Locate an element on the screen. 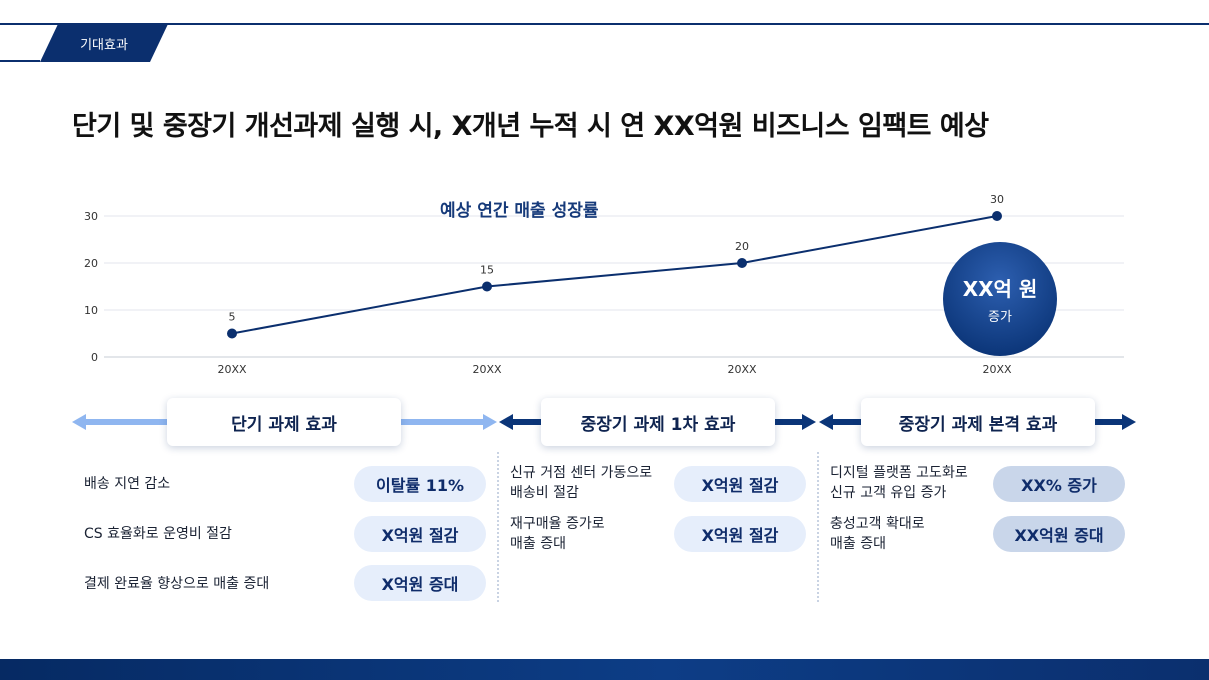 This screenshot has width=1209, height=680. short-item-3-label: 결제 완료율 향상으로 매출 증대 is located at coordinates (177, 584).